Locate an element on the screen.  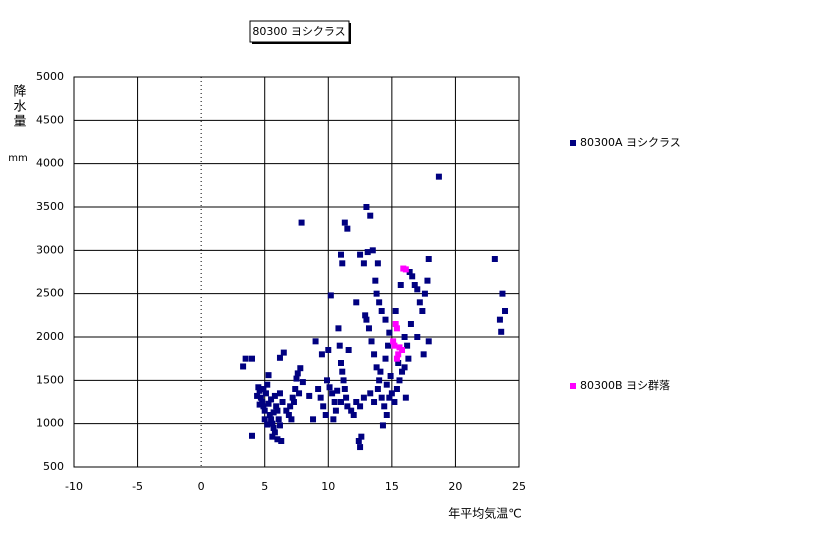
x-tick-label: 0 is located at coordinates (201, 486).